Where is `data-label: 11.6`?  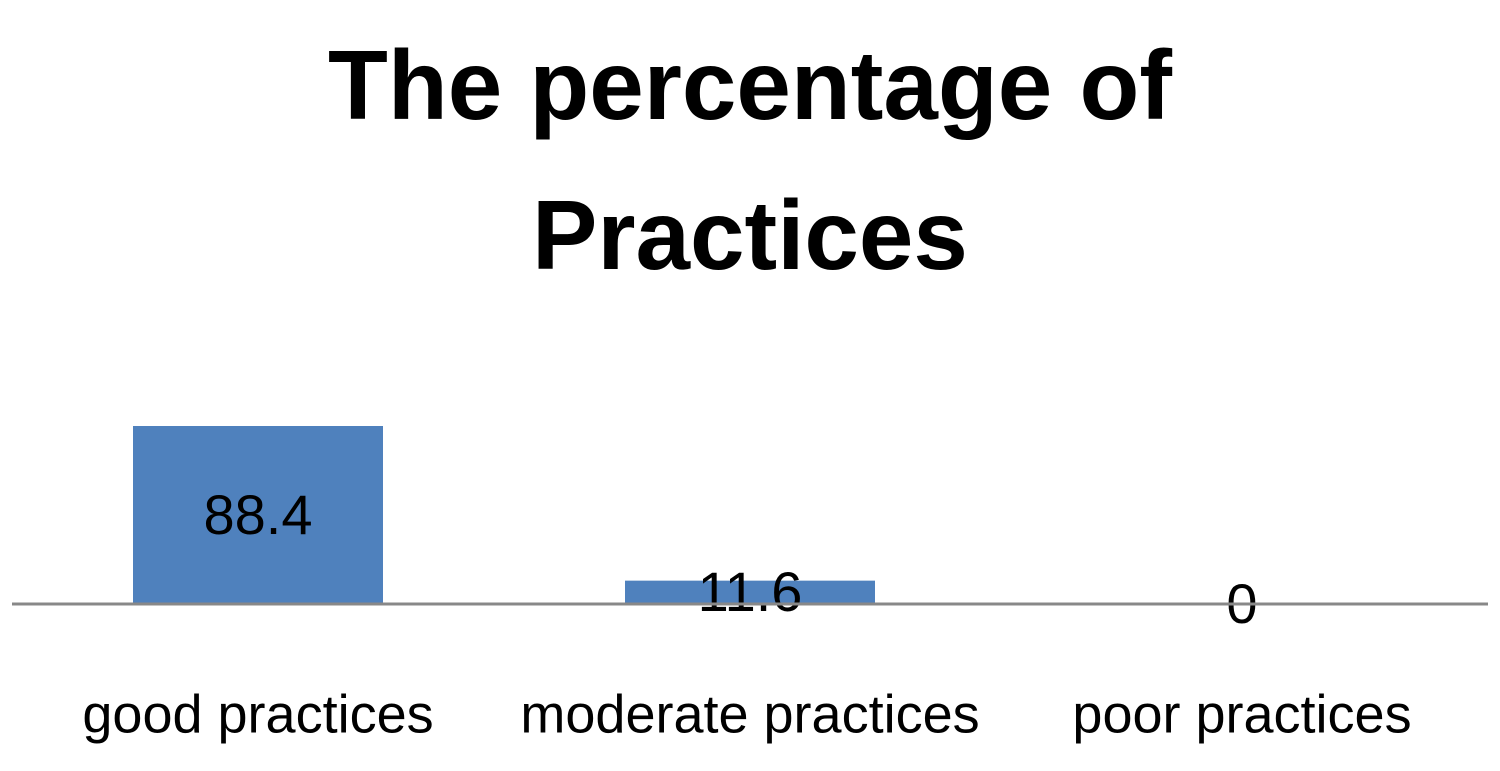 data-label: 11.6 is located at coordinates (750, 591).